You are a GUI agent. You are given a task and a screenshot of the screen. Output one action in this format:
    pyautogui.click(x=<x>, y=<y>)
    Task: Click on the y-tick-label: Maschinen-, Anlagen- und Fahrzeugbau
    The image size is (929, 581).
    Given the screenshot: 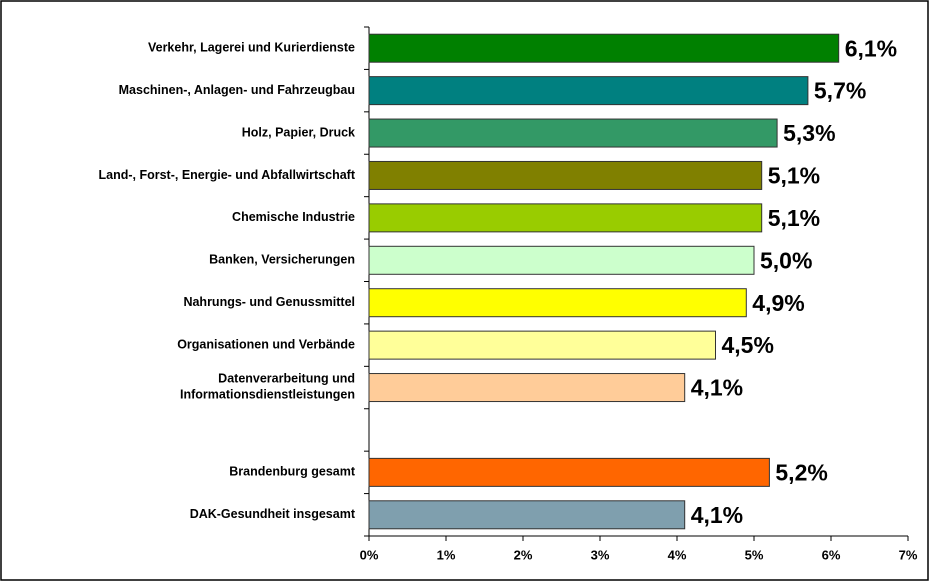 What is the action you would take?
    pyautogui.click(x=237, y=90)
    